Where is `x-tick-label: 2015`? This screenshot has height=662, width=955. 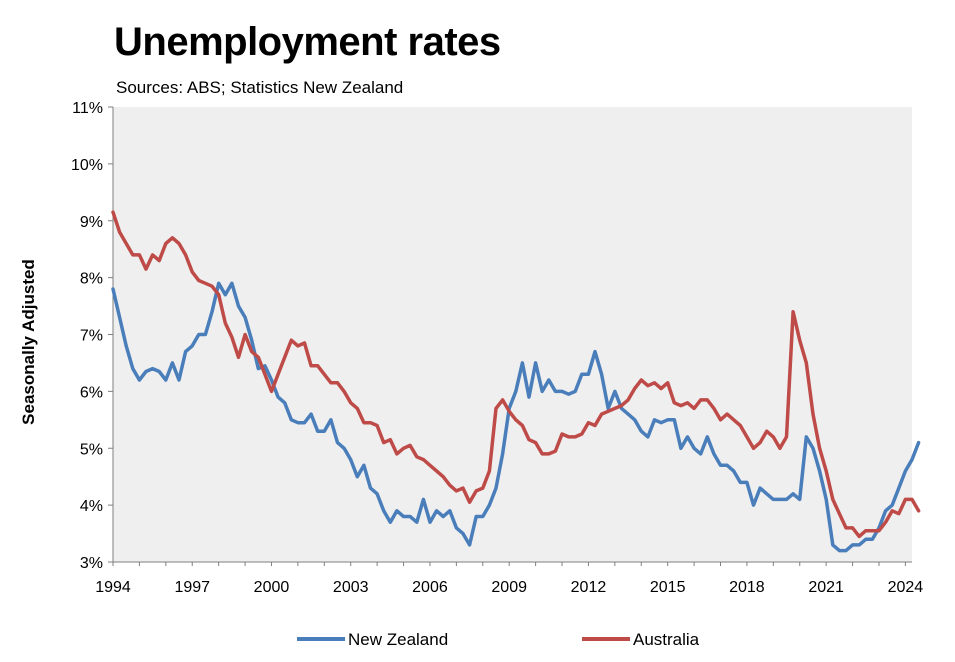 x-tick-label: 2015 is located at coordinates (668, 587).